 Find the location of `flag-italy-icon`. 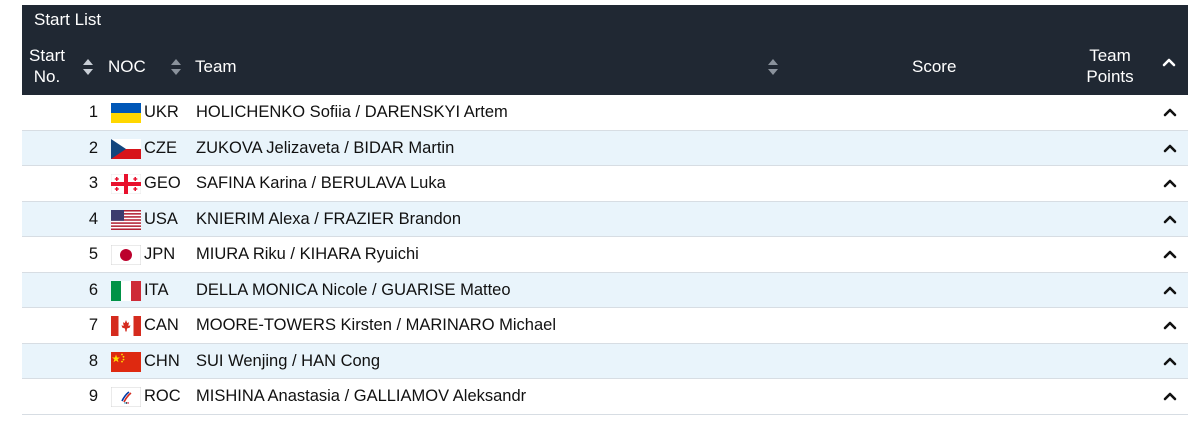

flag-italy-icon is located at coordinates (126, 290).